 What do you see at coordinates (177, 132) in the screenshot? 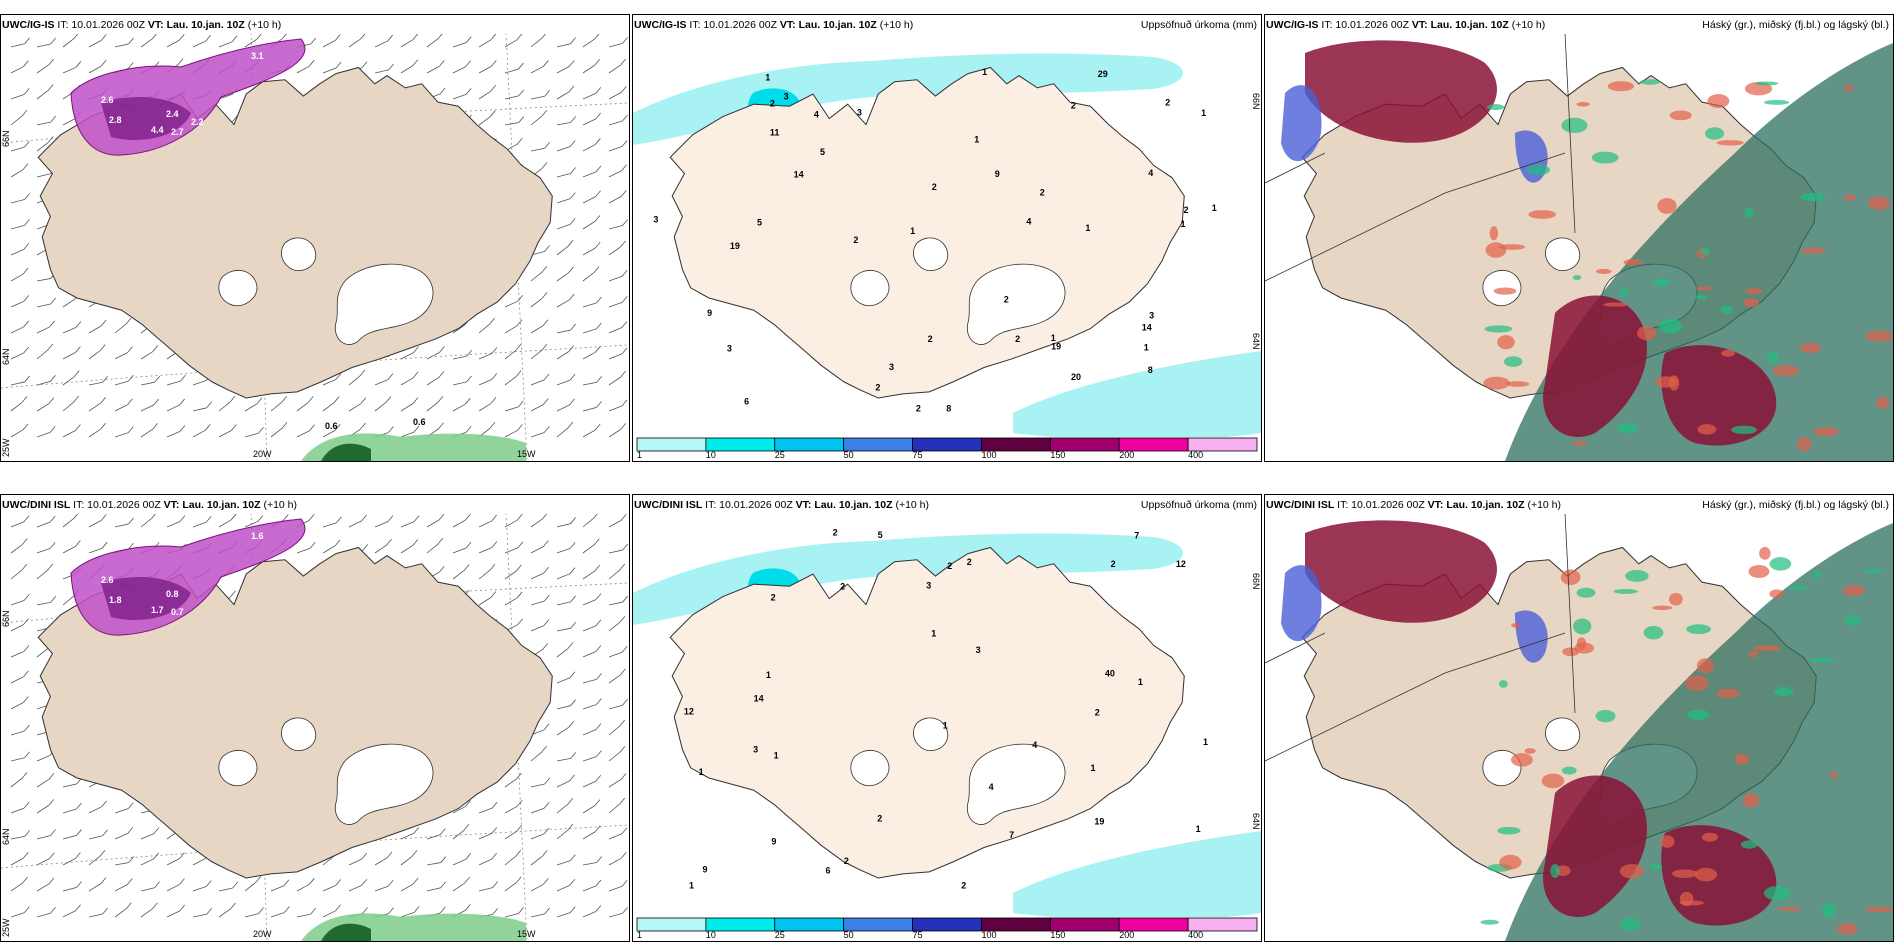
I see `value-label: 2.7` at bounding box center [177, 132].